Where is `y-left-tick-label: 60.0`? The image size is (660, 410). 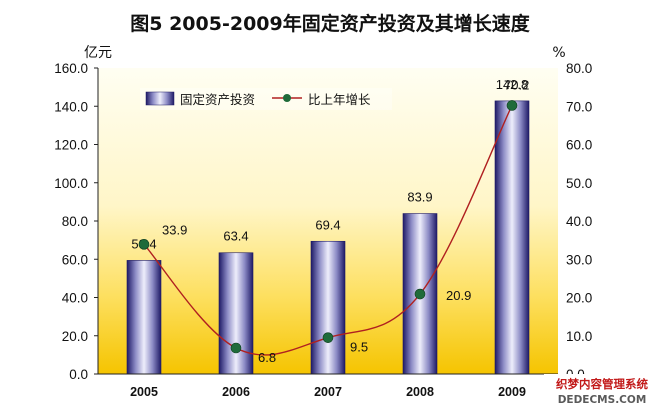
y-left-tick-label: 60.0 is located at coordinates (75, 259).